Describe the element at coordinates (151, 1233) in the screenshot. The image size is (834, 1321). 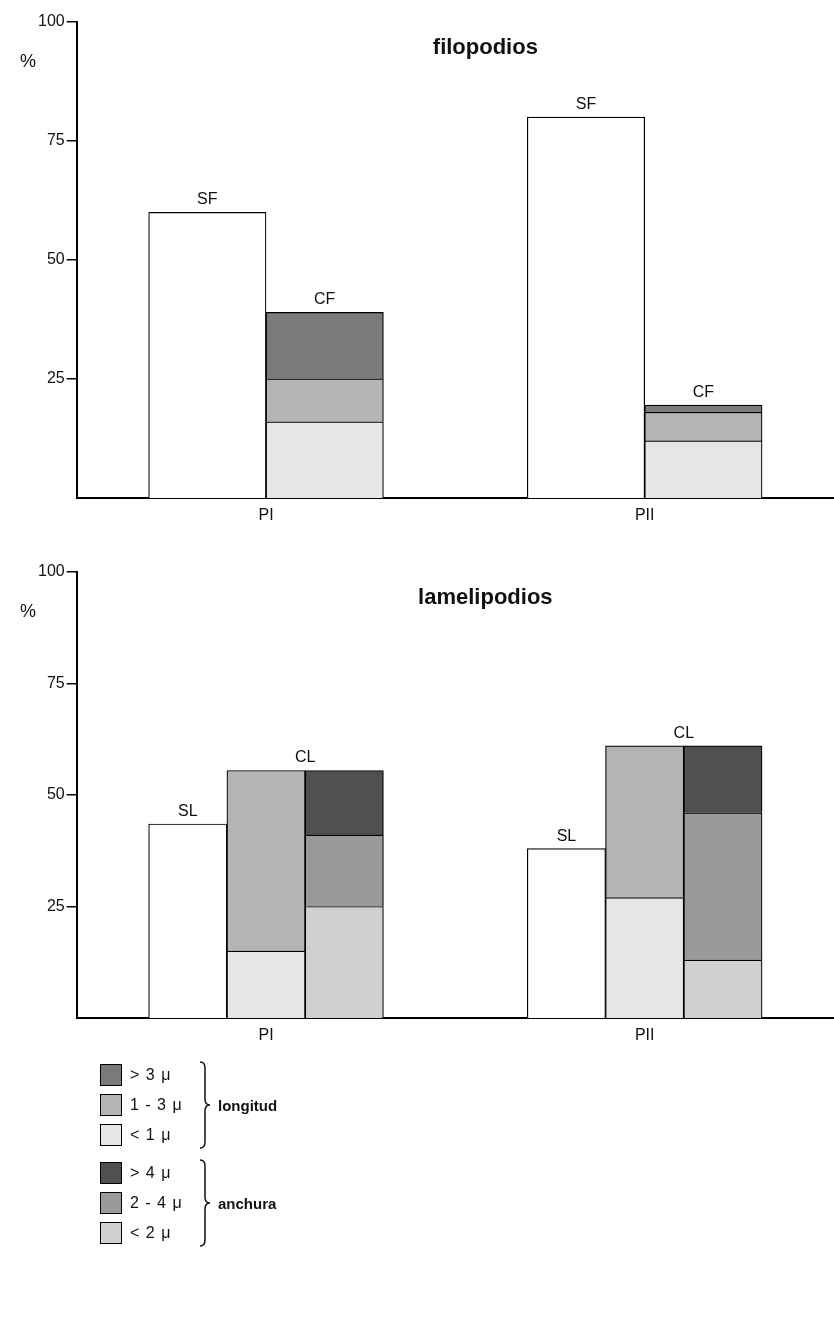
I see `legend-label: < 2 μ` at that location.